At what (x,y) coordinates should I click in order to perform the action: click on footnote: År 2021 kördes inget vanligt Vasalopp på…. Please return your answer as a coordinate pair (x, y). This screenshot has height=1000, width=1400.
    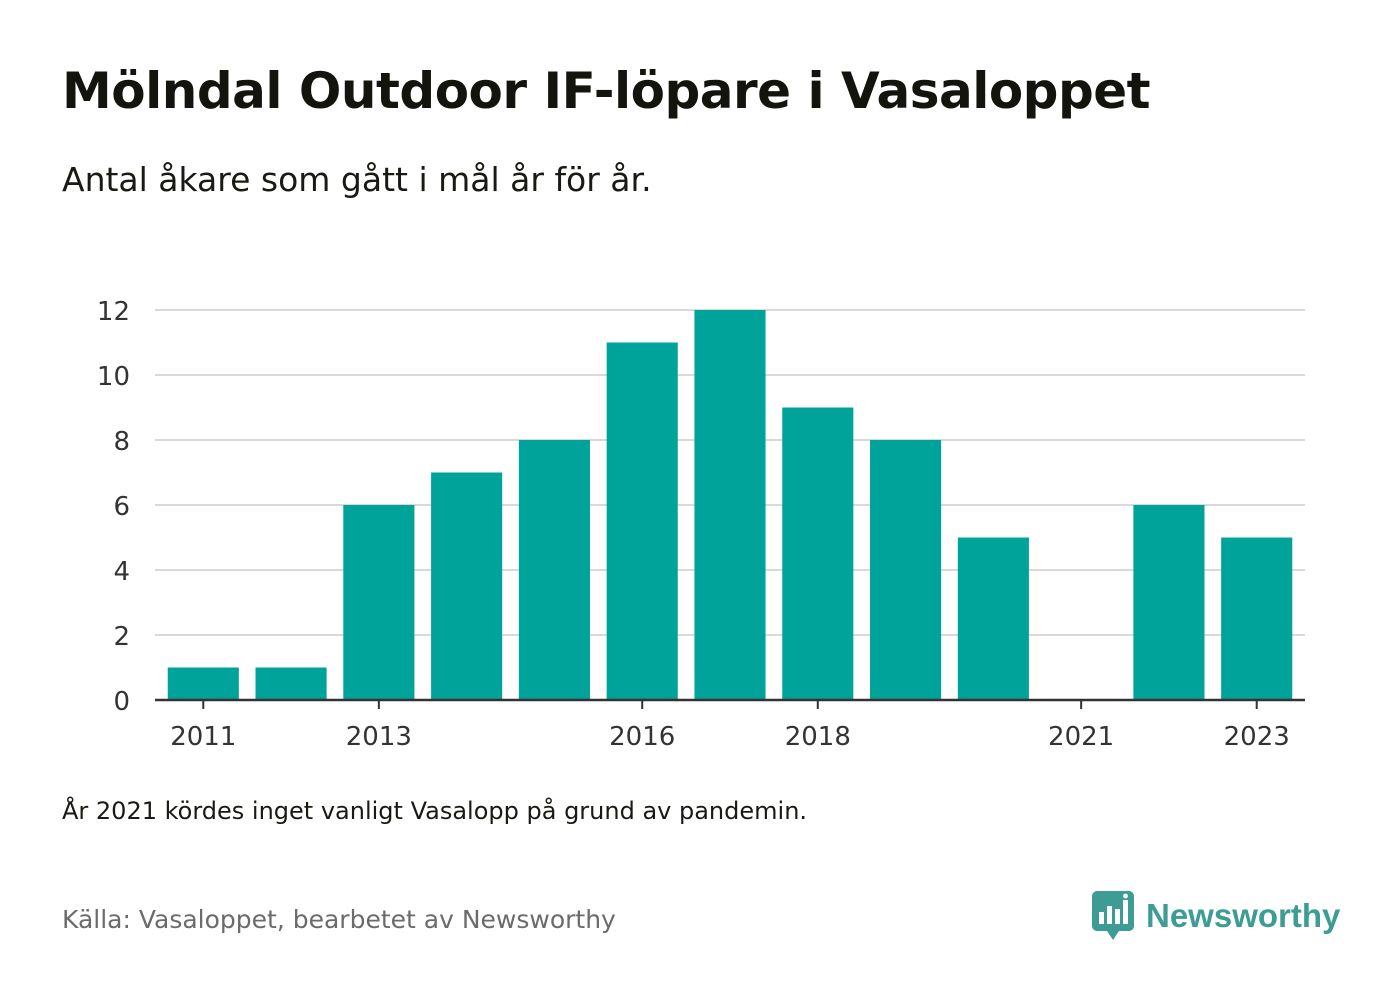
    Looking at the image, I should click on (435, 811).